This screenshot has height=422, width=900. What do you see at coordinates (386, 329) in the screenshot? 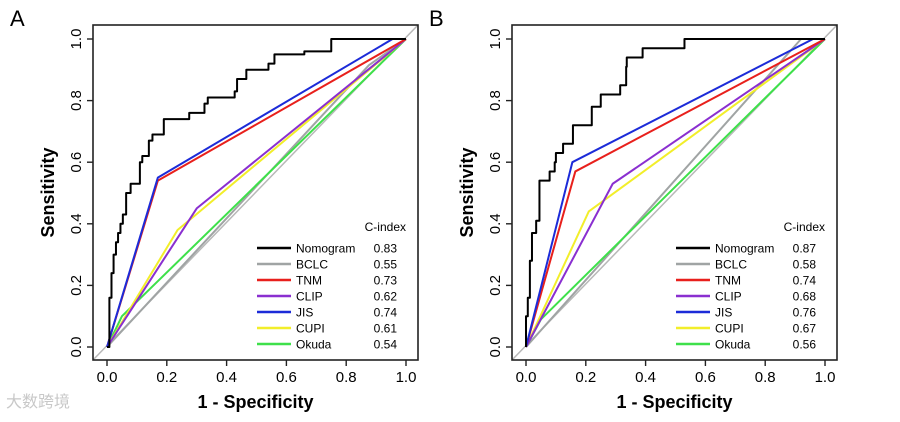
I see `legend-cindex: 0.61` at bounding box center [386, 329].